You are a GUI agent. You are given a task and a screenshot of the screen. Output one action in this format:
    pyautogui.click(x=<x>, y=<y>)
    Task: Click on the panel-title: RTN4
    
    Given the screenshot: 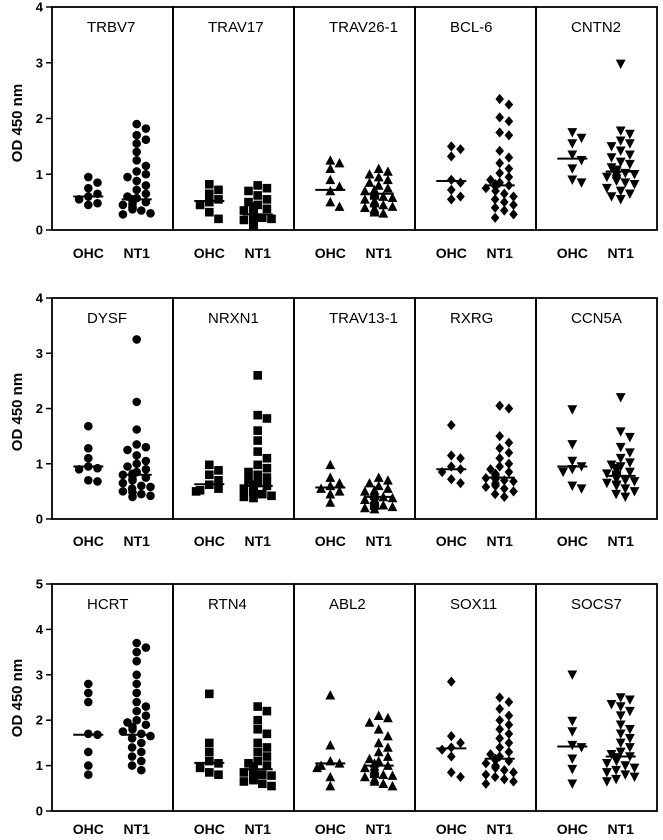 What is the action you would take?
    pyautogui.click(x=227, y=604)
    